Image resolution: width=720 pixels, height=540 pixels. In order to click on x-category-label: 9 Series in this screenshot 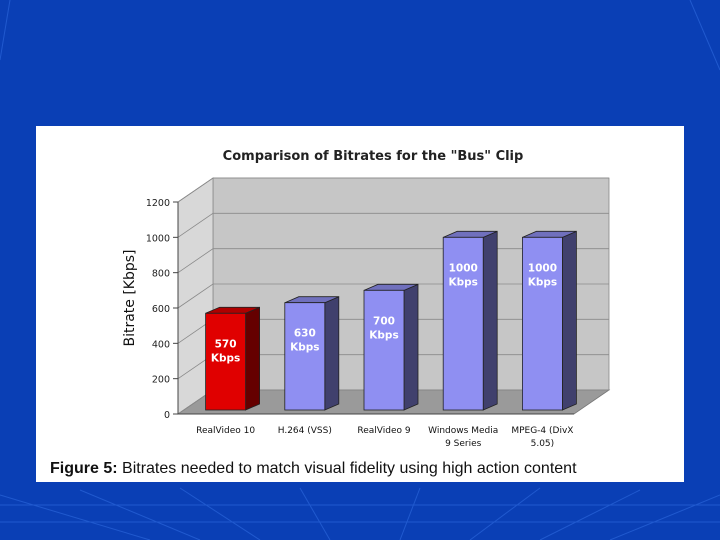, I will do `click(463, 444)`.